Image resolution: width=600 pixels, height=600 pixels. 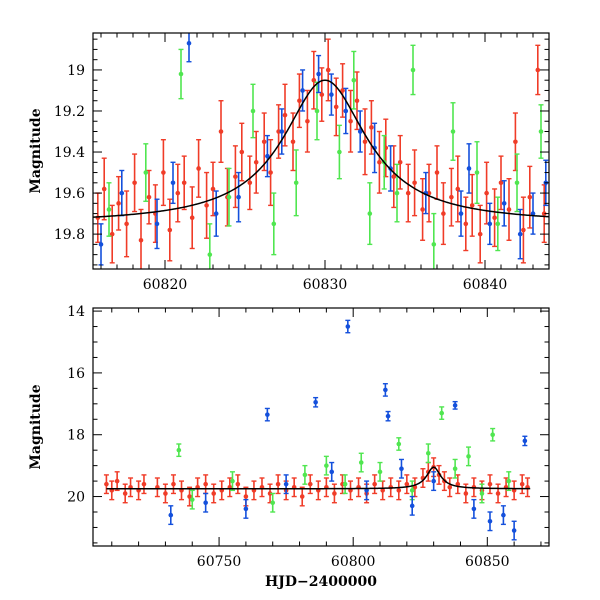 What do you see at coordinates (76, 312) in the screenshot?
I see `y-tick-label: 14` at bounding box center [76, 312].